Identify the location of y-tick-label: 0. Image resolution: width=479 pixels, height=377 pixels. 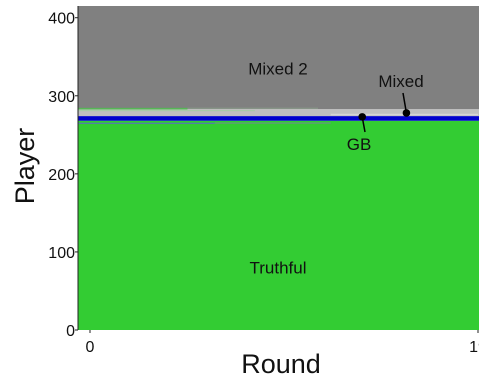
(70, 331).